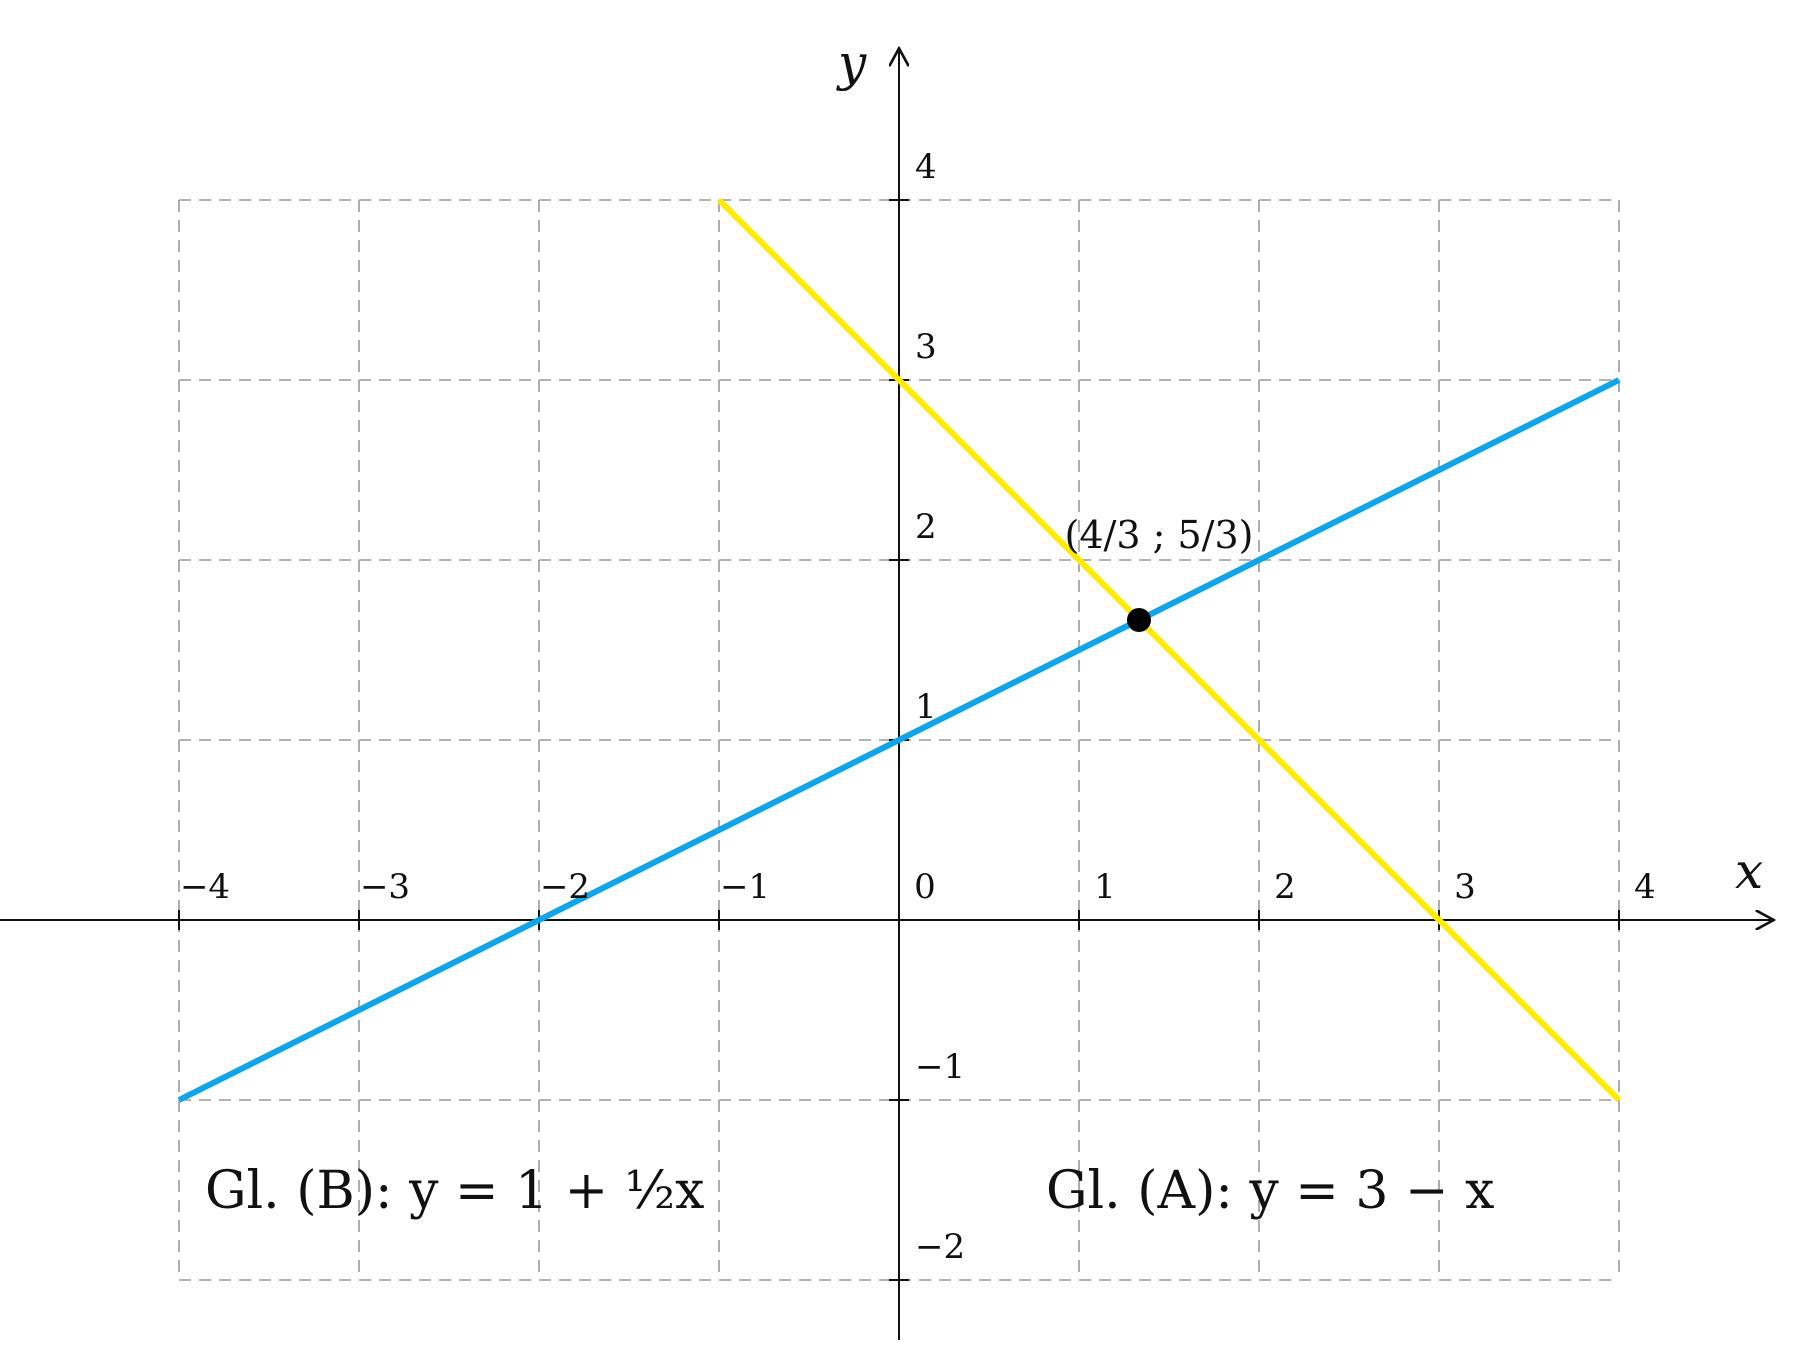 Image resolution: width=1796 pixels, height=1353 pixels. What do you see at coordinates (455, 1191) in the screenshot?
I see `equation-b-label: Gl. (B): y = 1 + ½x` at bounding box center [455, 1191].